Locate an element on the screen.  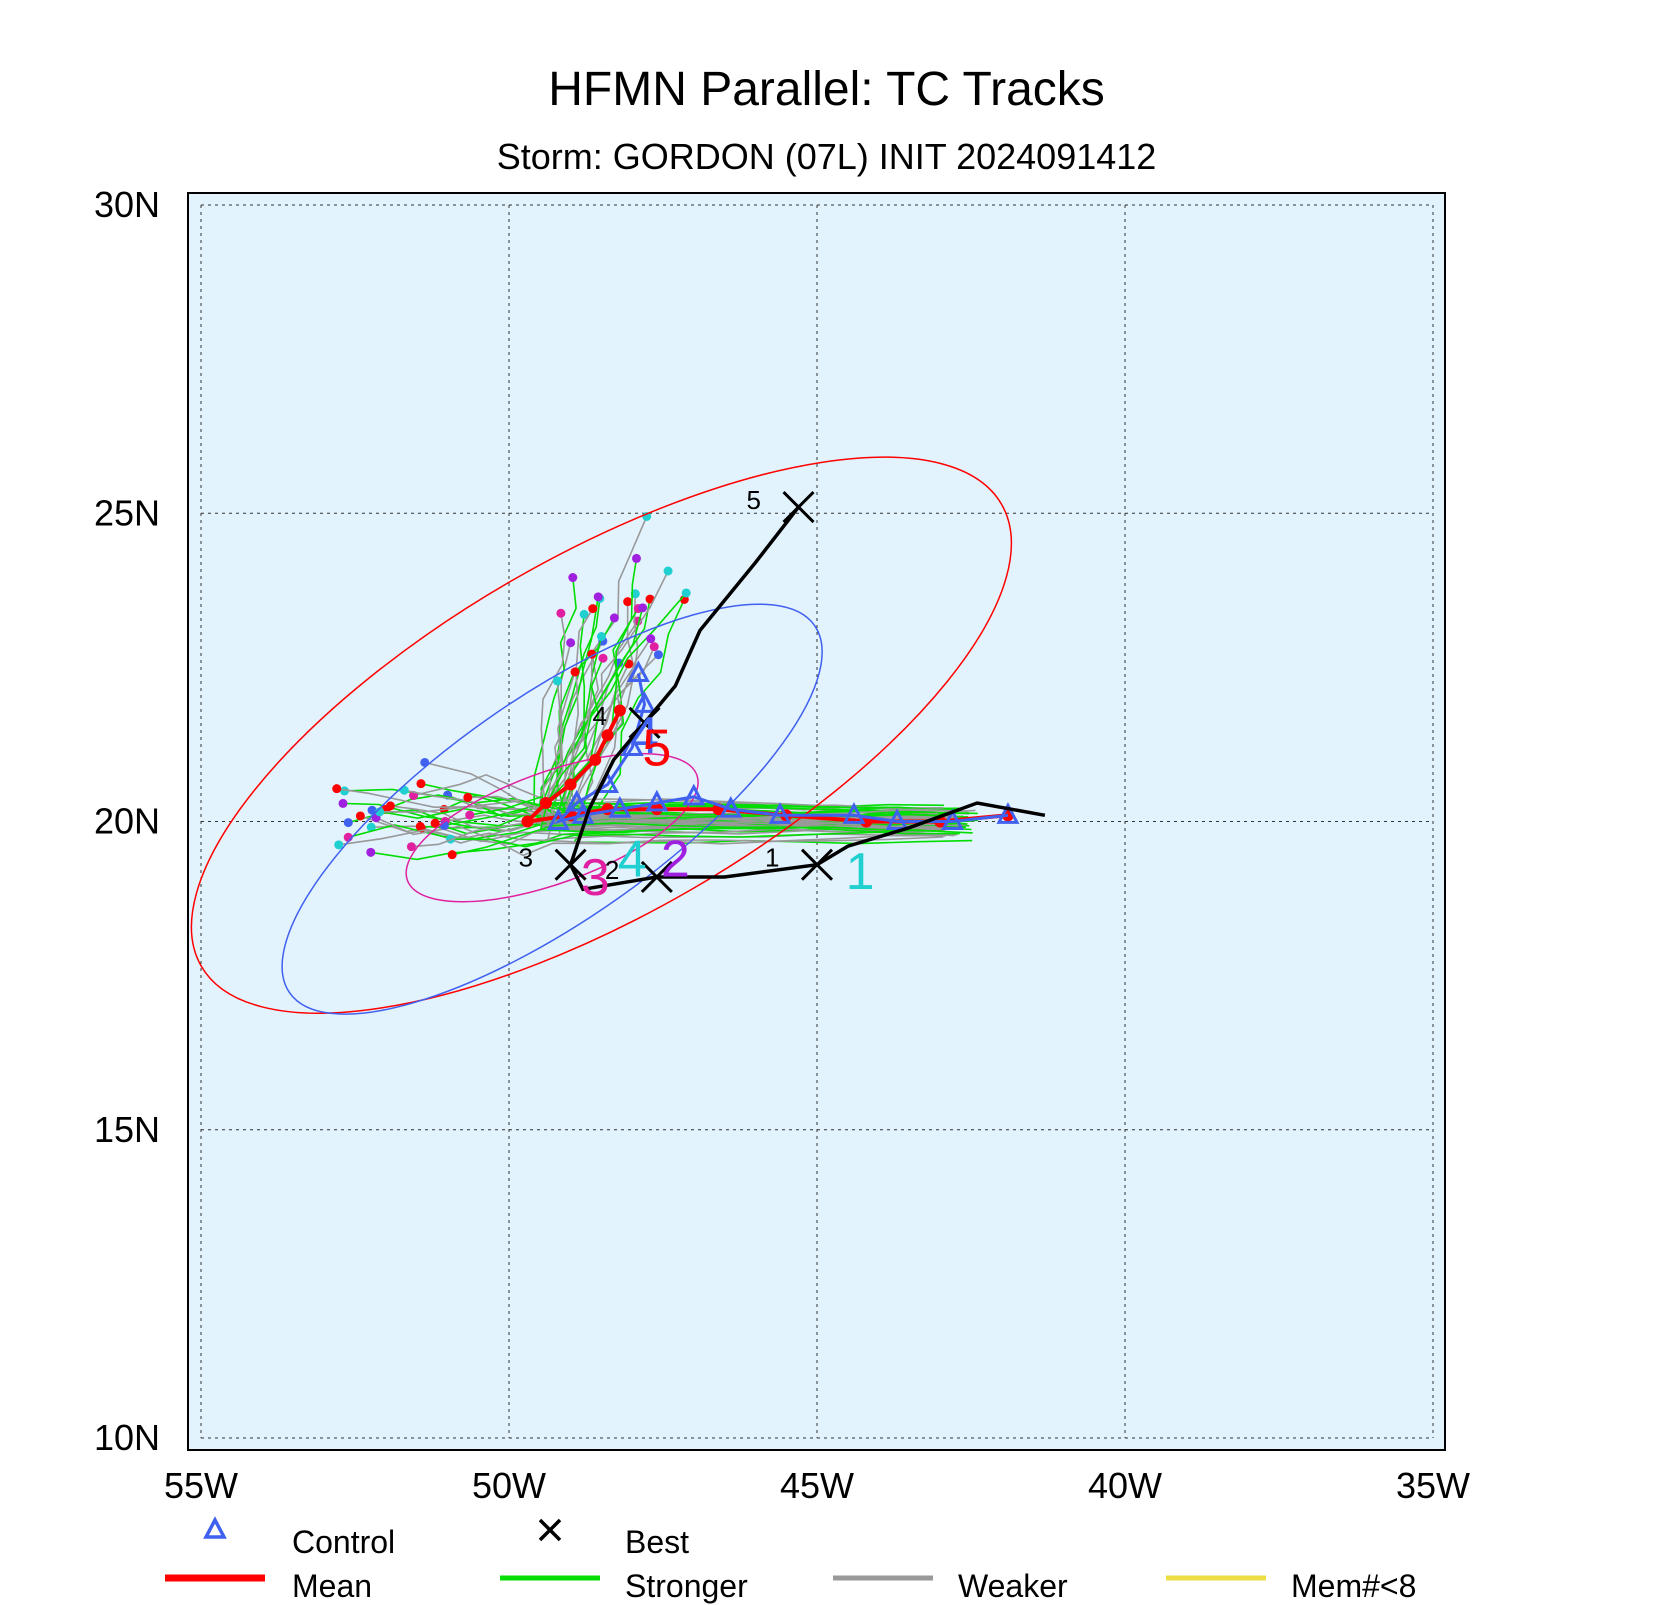
best-track-line is located at coordinates (807, 699).